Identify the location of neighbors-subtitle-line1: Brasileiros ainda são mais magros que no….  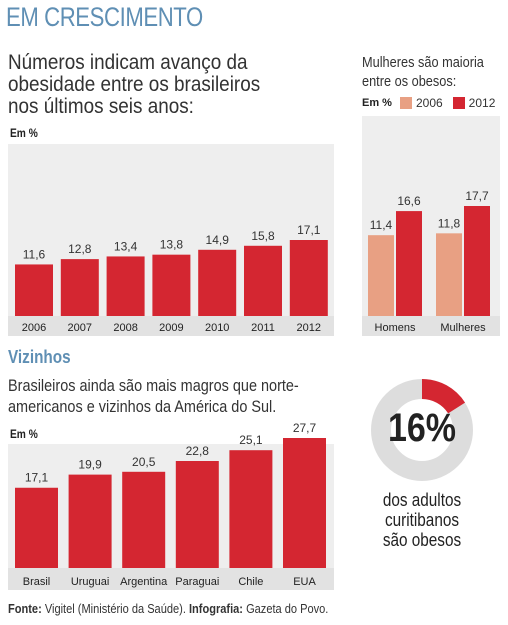
(153, 385).